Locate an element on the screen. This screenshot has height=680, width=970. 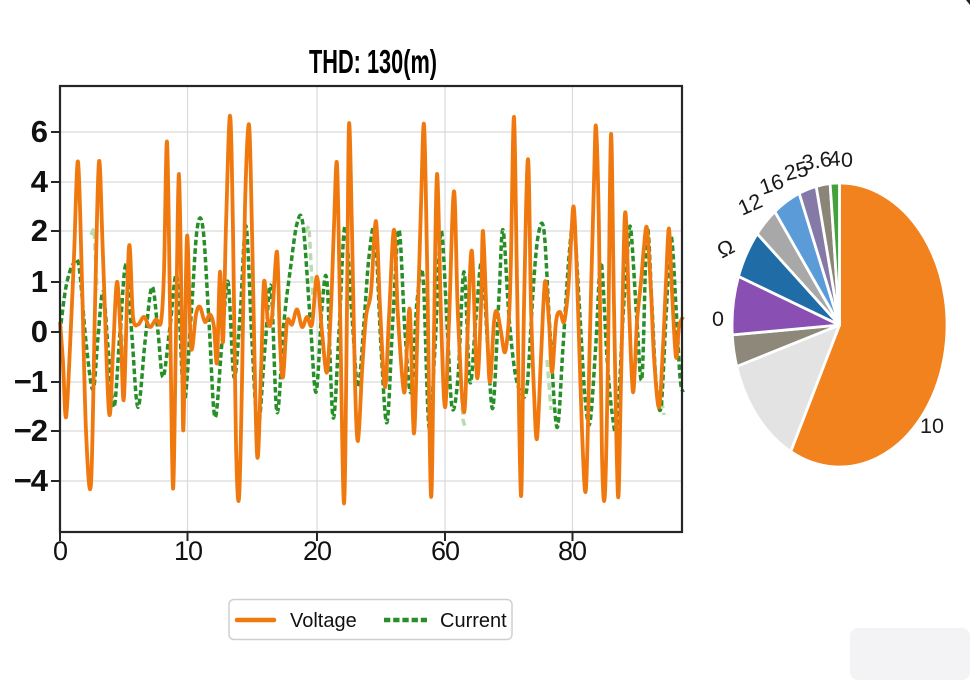
svg-text: THD: 130(m) is located at coordinates (373, 61).